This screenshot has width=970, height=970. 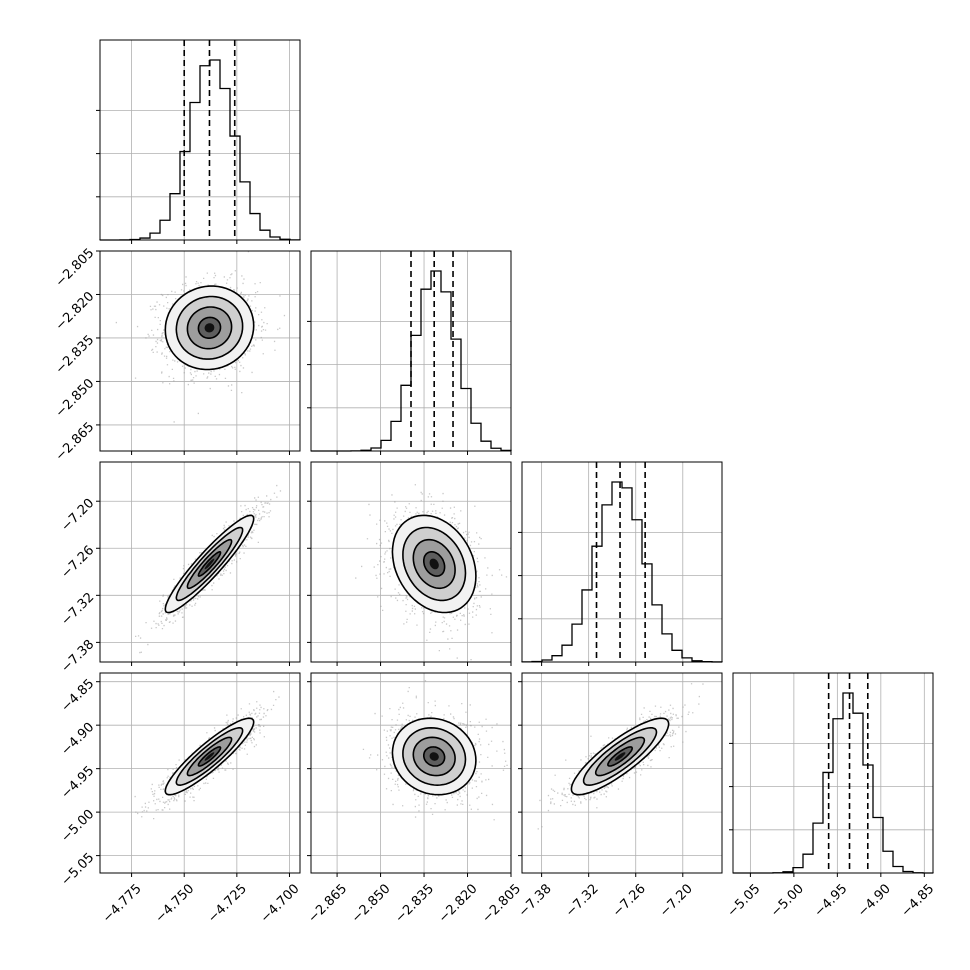 I want to click on x-tick-label: −4.95, so click(x=831, y=900).